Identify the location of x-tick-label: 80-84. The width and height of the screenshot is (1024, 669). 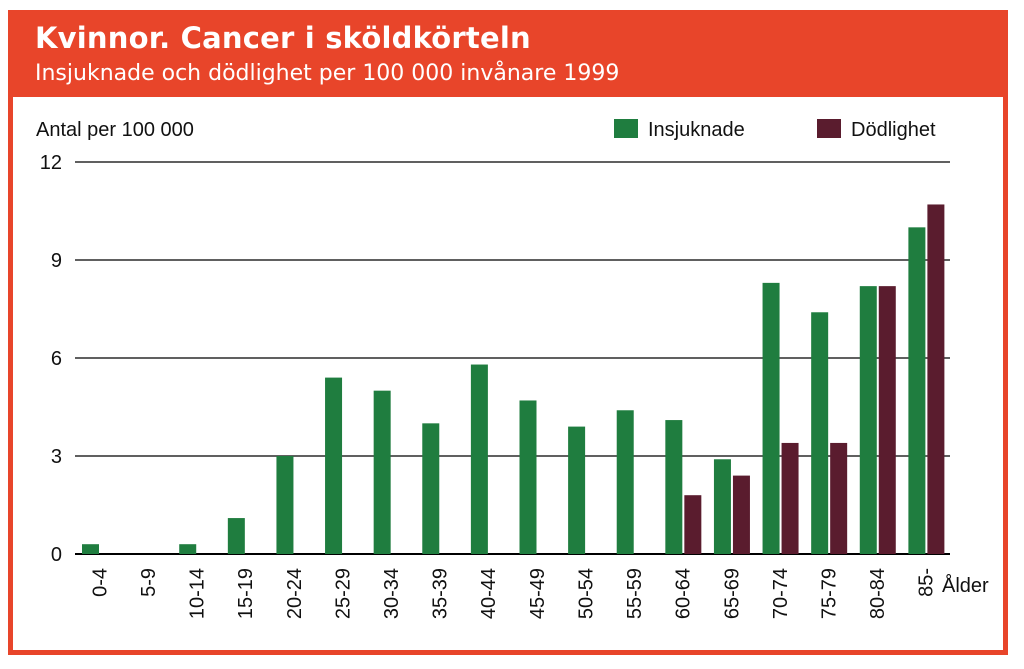
(878, 593).